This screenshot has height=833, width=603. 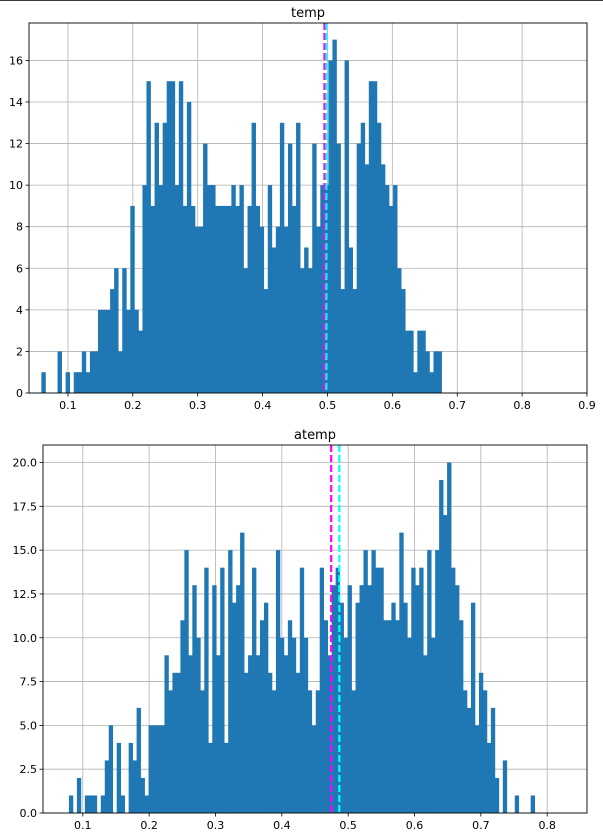 I want to click on y-tick-label: 12, so click(x=16, y=144).